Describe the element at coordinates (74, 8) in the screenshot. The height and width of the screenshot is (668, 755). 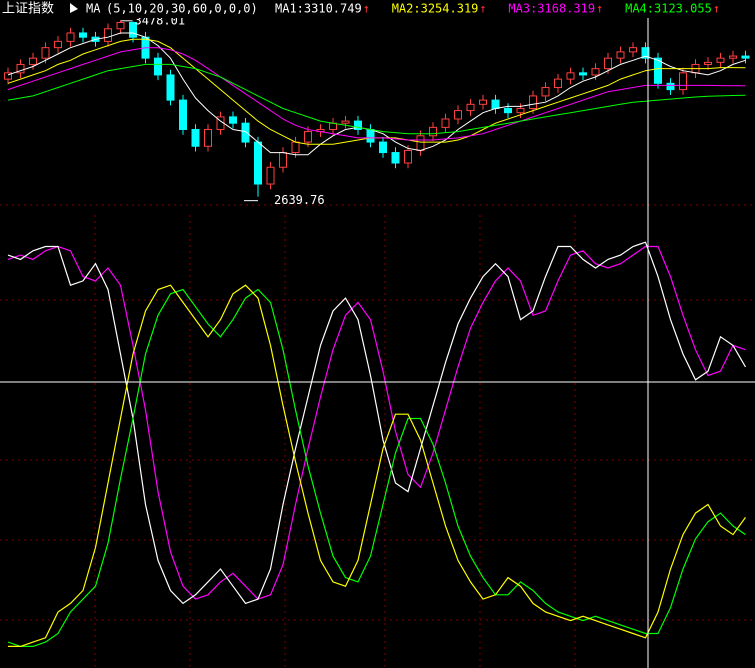
I see `menu-pointer` at that location.